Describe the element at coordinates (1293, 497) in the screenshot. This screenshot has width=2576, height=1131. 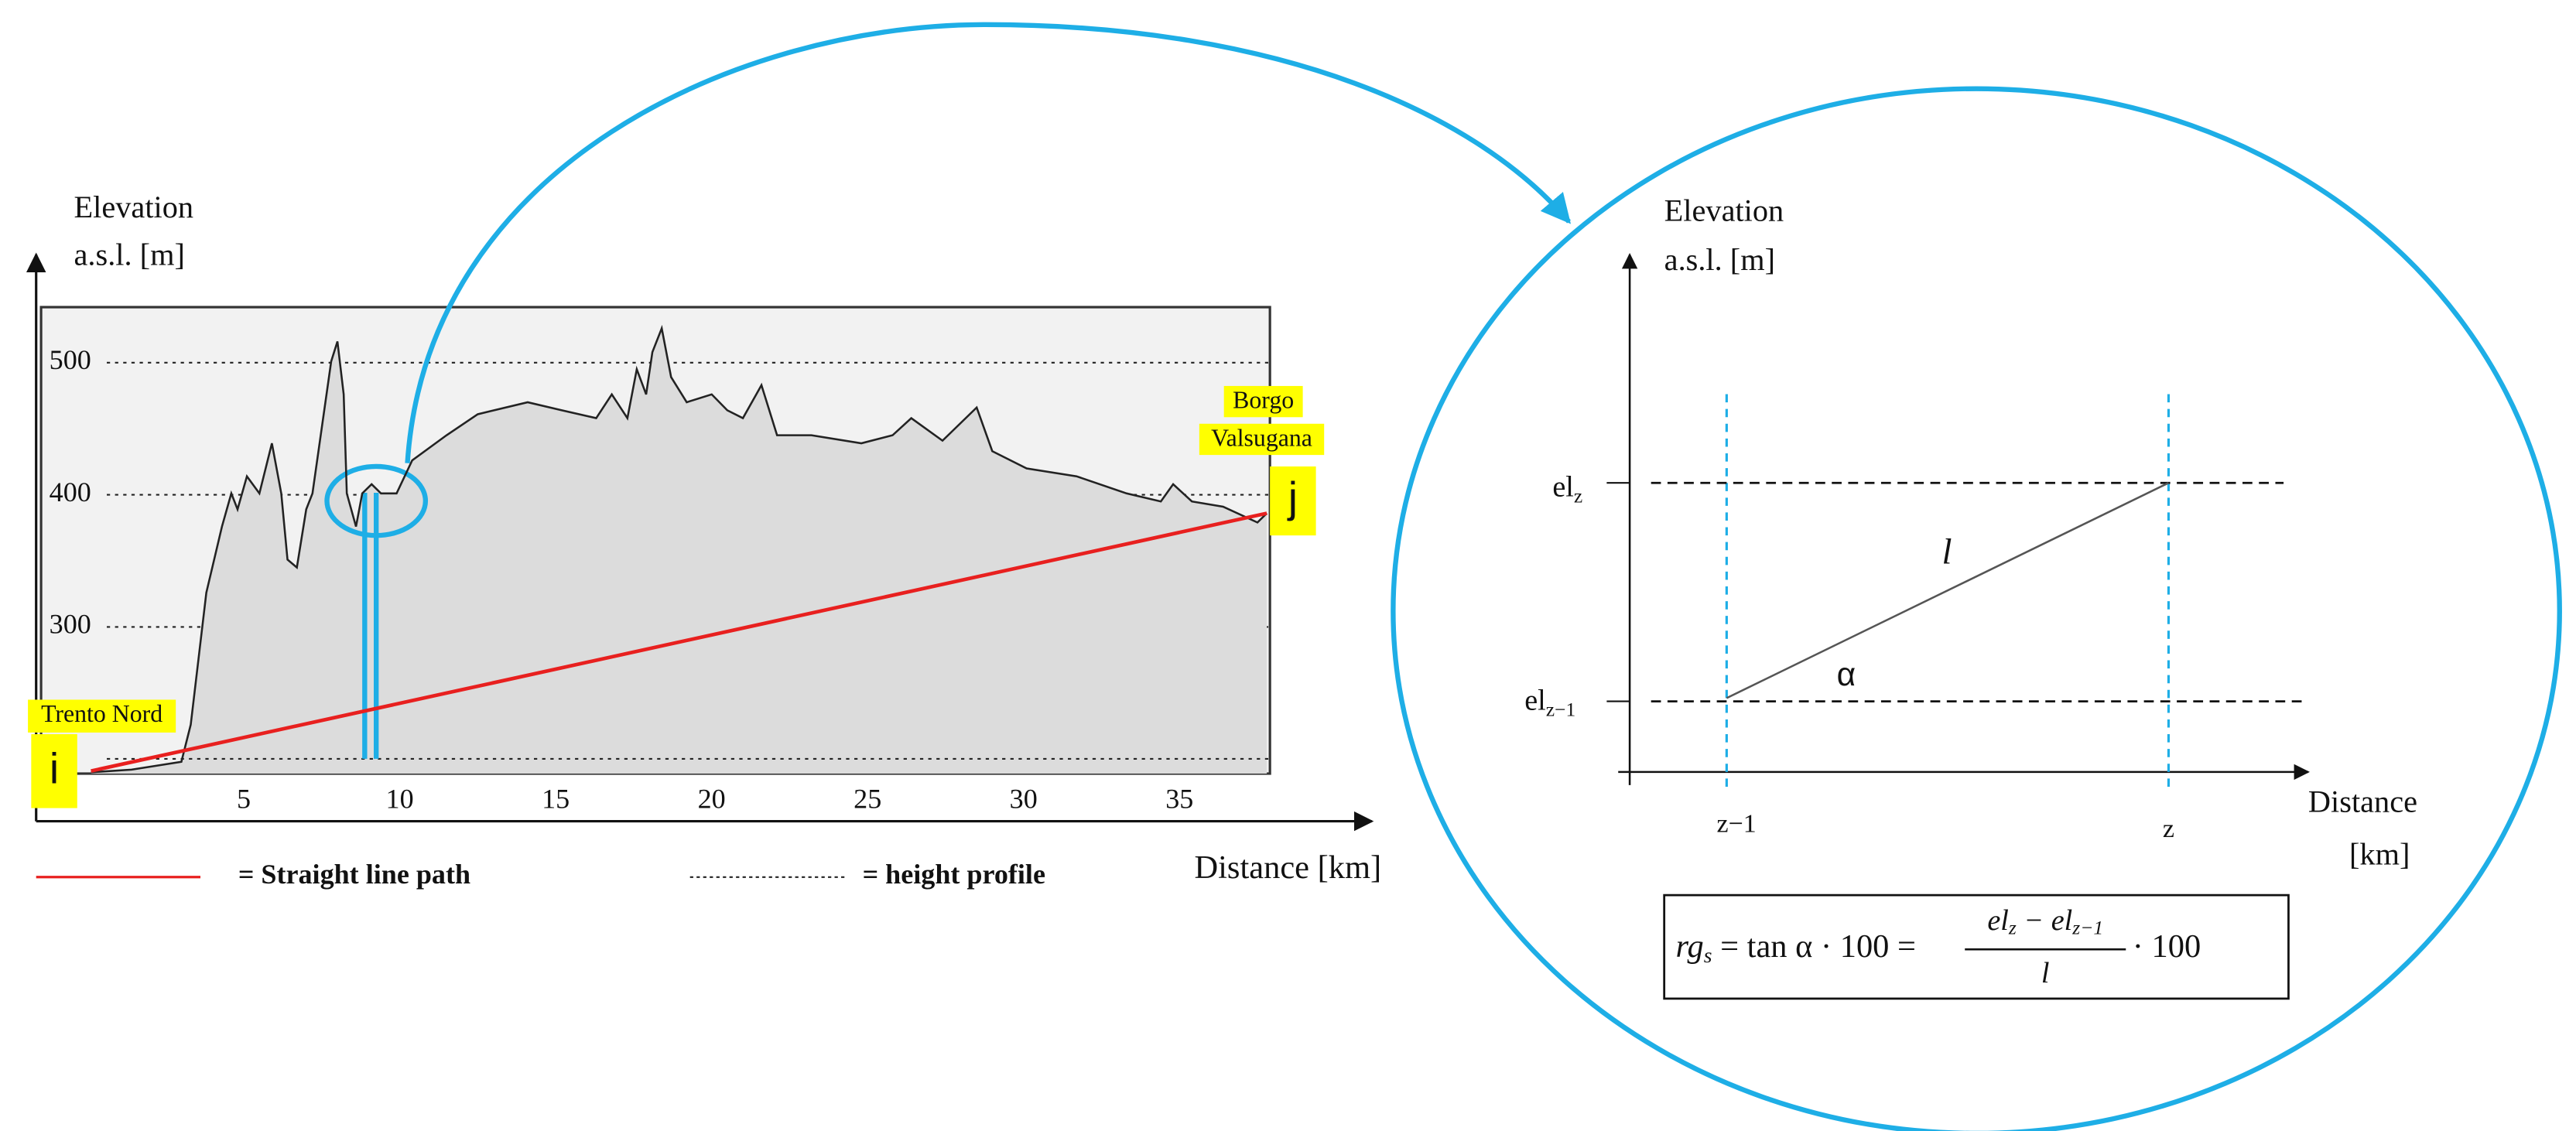
I see `end-marker: j` at that location.